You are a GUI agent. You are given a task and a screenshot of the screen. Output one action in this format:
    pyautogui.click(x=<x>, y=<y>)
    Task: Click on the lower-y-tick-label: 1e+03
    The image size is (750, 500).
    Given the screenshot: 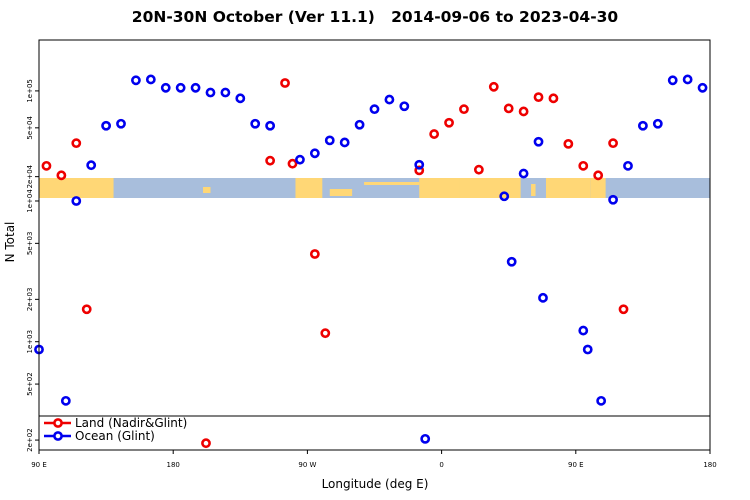 What is the action you would take?
    pyautogui.click(x=30, y=342)
    